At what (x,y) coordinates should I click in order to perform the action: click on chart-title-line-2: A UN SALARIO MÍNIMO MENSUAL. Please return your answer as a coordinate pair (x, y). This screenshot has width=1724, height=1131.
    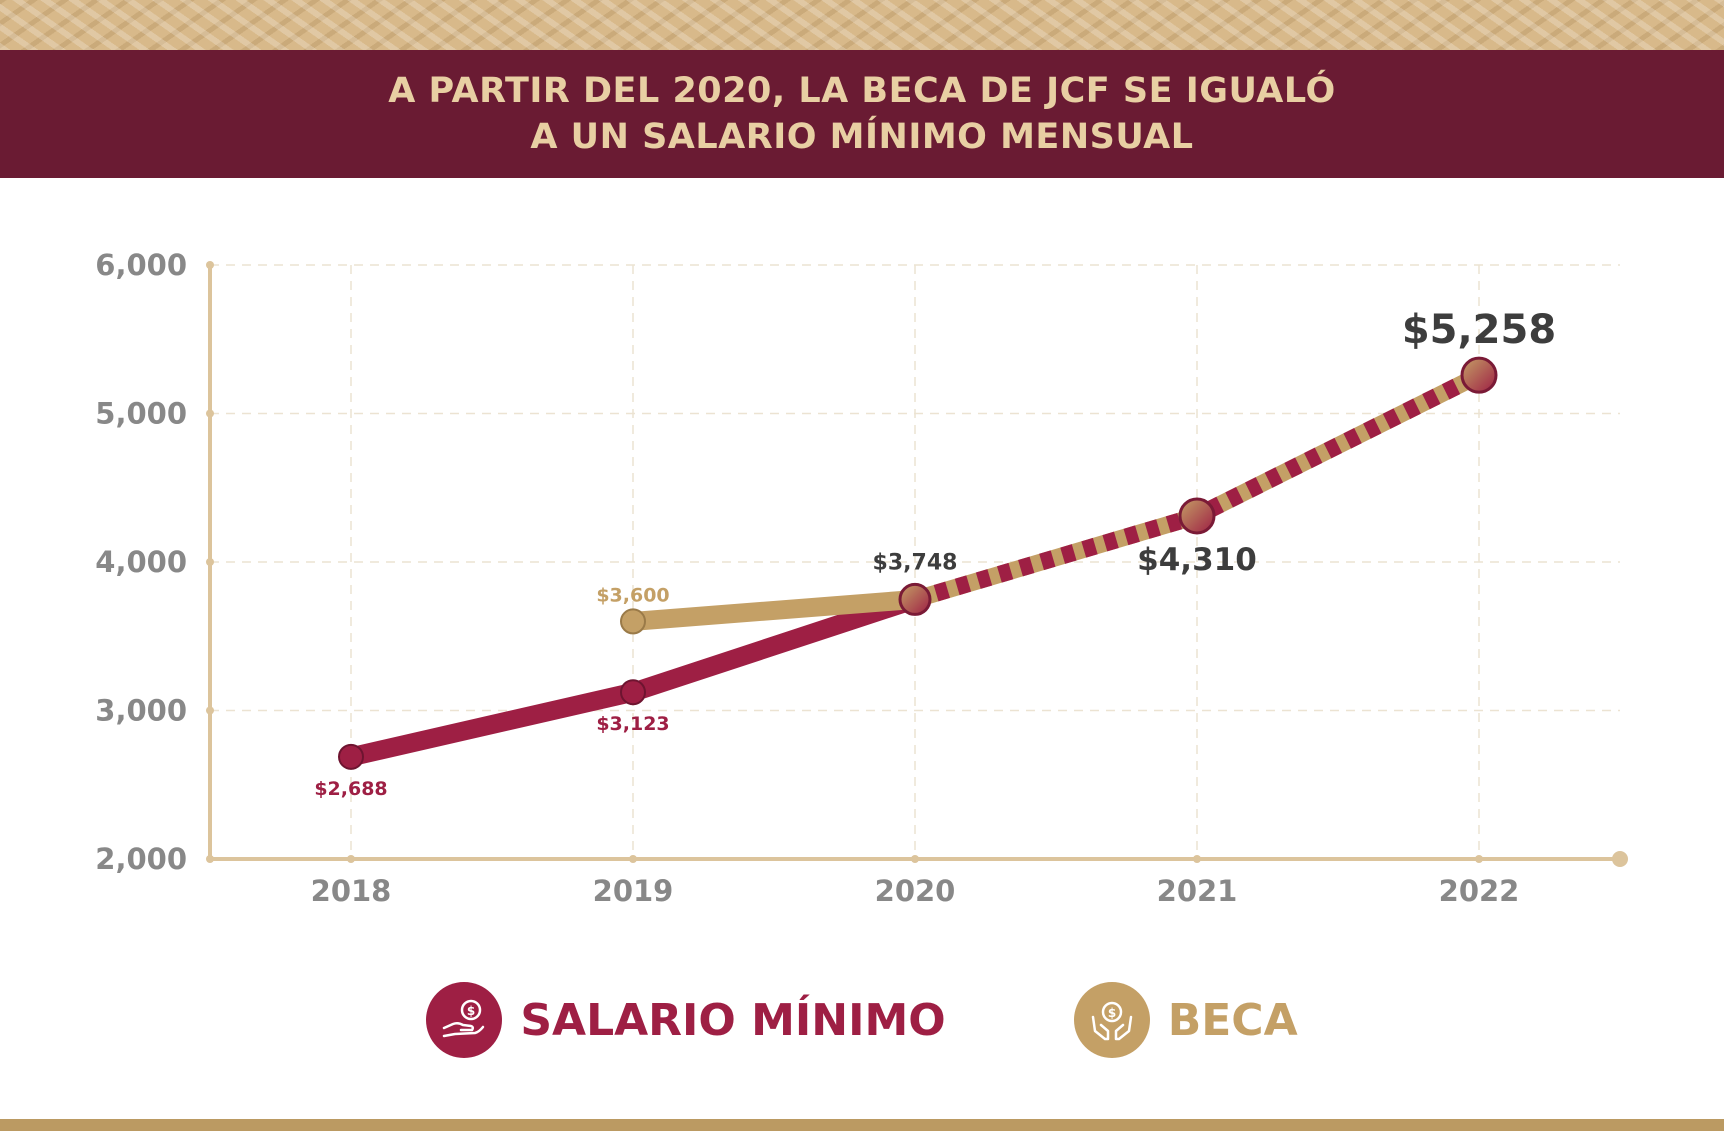
    Looking at the image, I should click on (862, 137).